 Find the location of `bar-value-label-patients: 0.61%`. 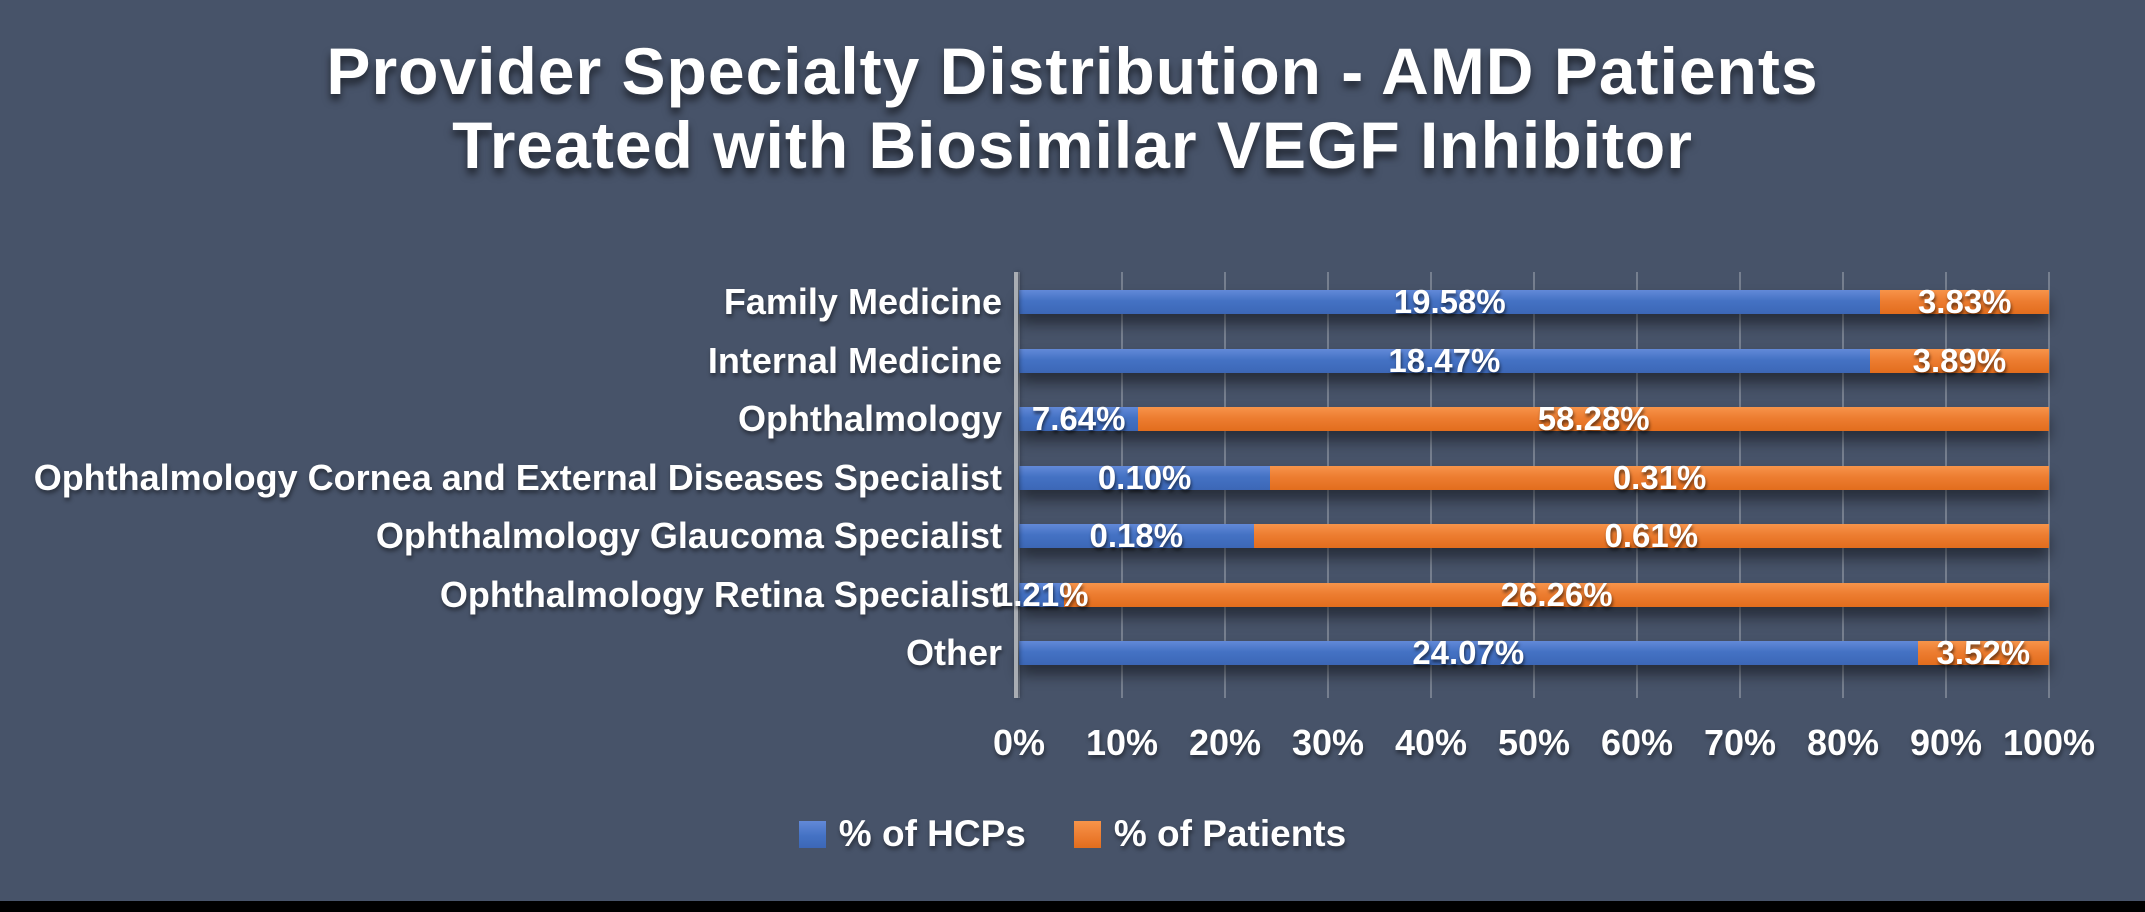

bar-value-label-patients: 0.61% is located at coordinates (1651, 536).